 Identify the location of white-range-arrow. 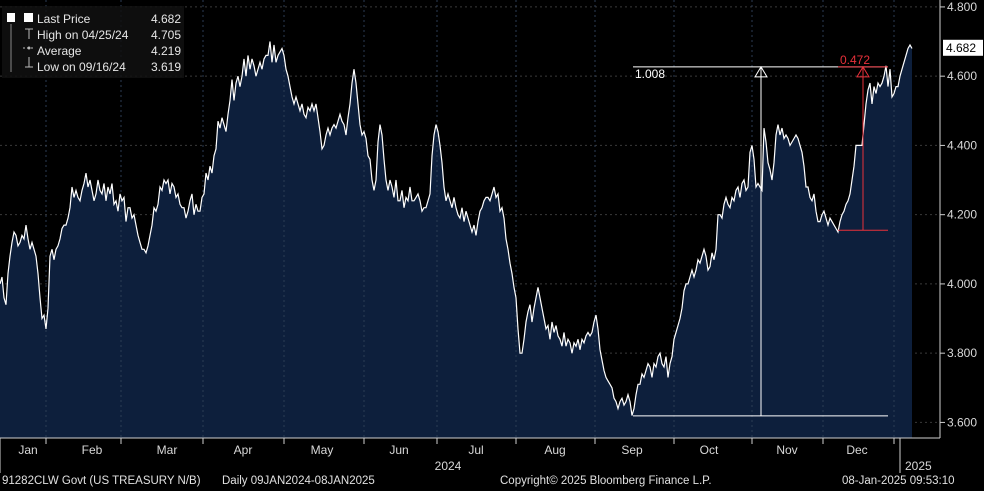
(761, 71).